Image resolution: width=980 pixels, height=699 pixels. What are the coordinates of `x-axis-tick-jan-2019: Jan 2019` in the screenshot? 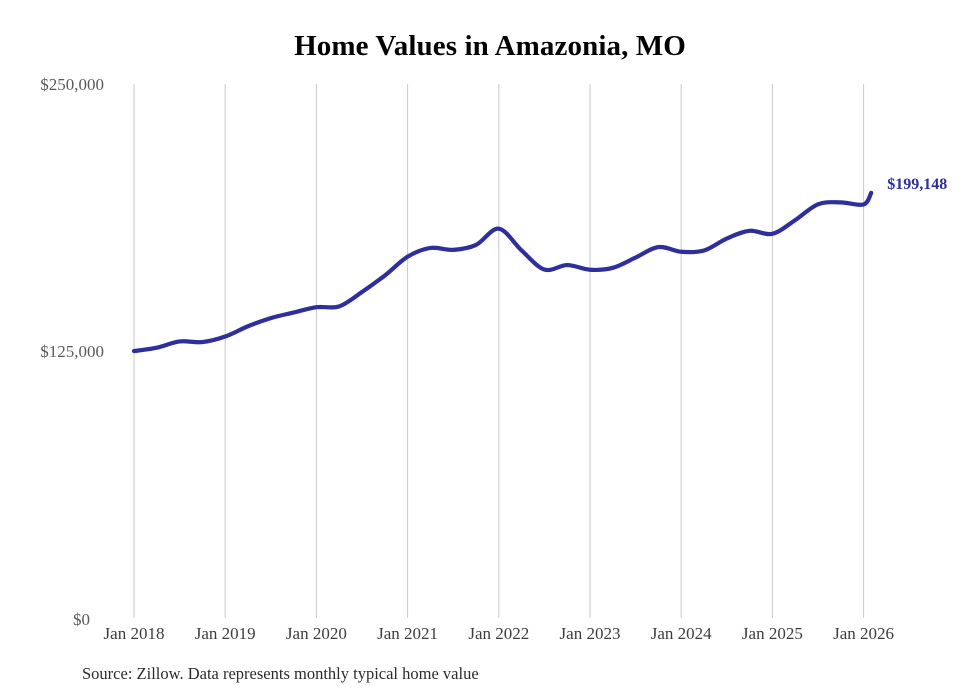 It's located at (225, 633).